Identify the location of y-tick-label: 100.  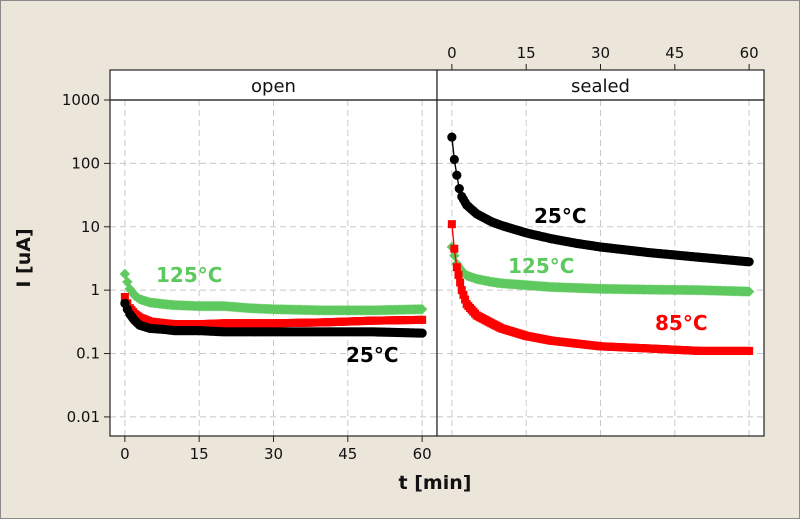
(85, 163).